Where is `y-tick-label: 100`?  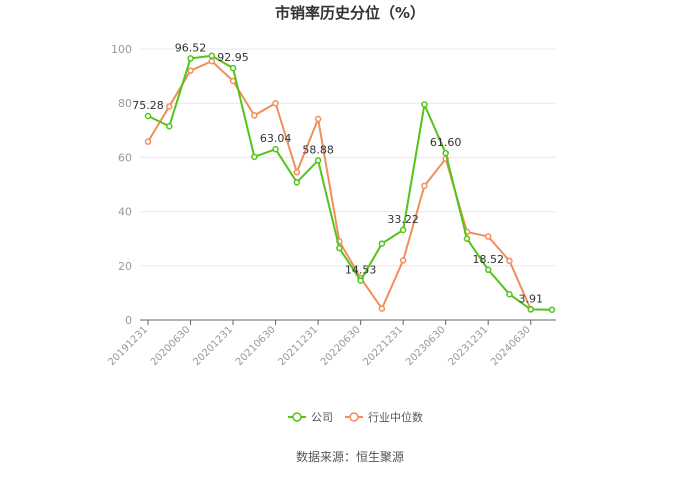
y-tick-label: 100 is located at coordinates (121, 49).